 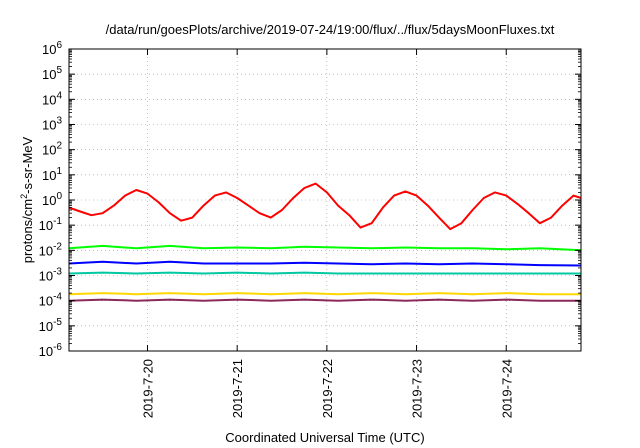 What do you see at coordinates (24, 196) in the screenshot?
I see `y-axis-label-sup: 2` at bounding box center [24, 196].